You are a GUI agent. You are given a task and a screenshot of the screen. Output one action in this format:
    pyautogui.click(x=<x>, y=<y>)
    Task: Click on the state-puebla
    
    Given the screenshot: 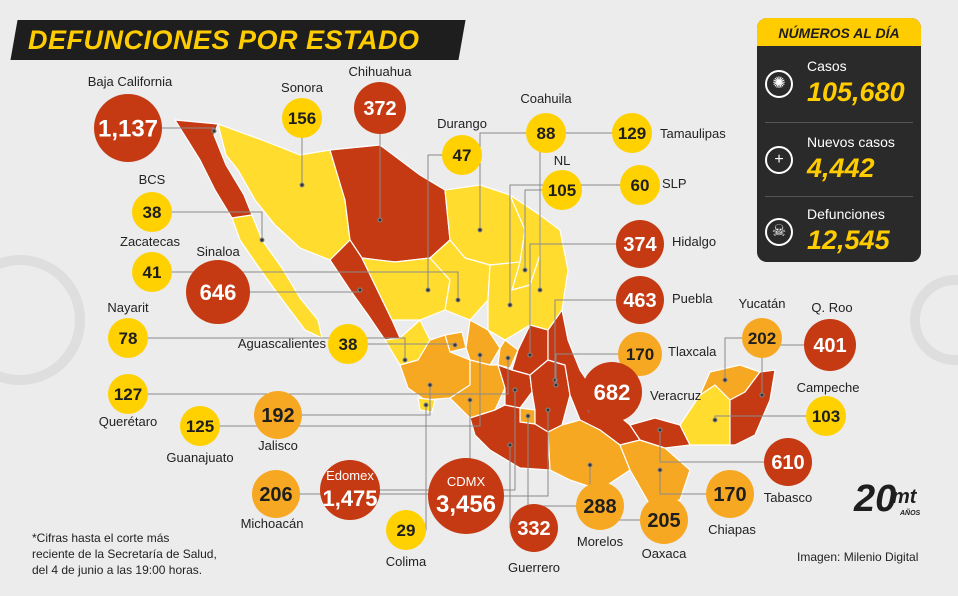 What is the action you would take?
    pyautogui.click(x=550, y=396)
    